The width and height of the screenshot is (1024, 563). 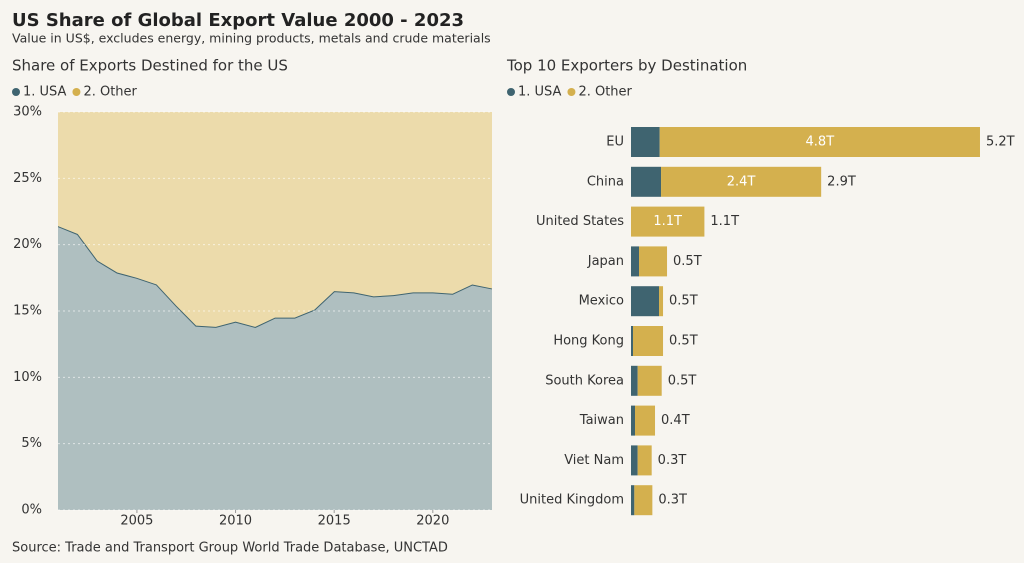 What do you see at coordinates (605, 261) in the screenshot?
I see `category-label: Japan` at bounding box center [605, 261].